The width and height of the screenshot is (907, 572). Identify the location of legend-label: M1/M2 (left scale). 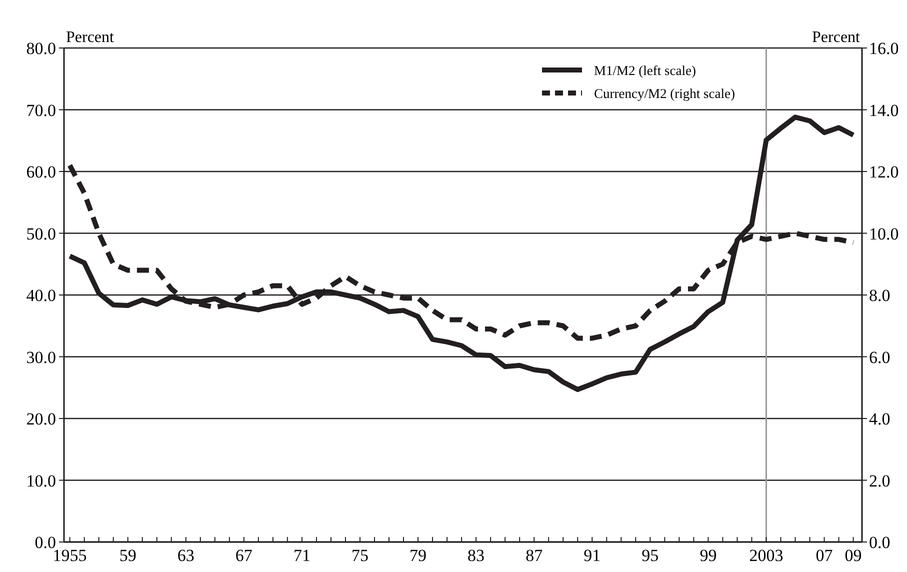
(645, 70).